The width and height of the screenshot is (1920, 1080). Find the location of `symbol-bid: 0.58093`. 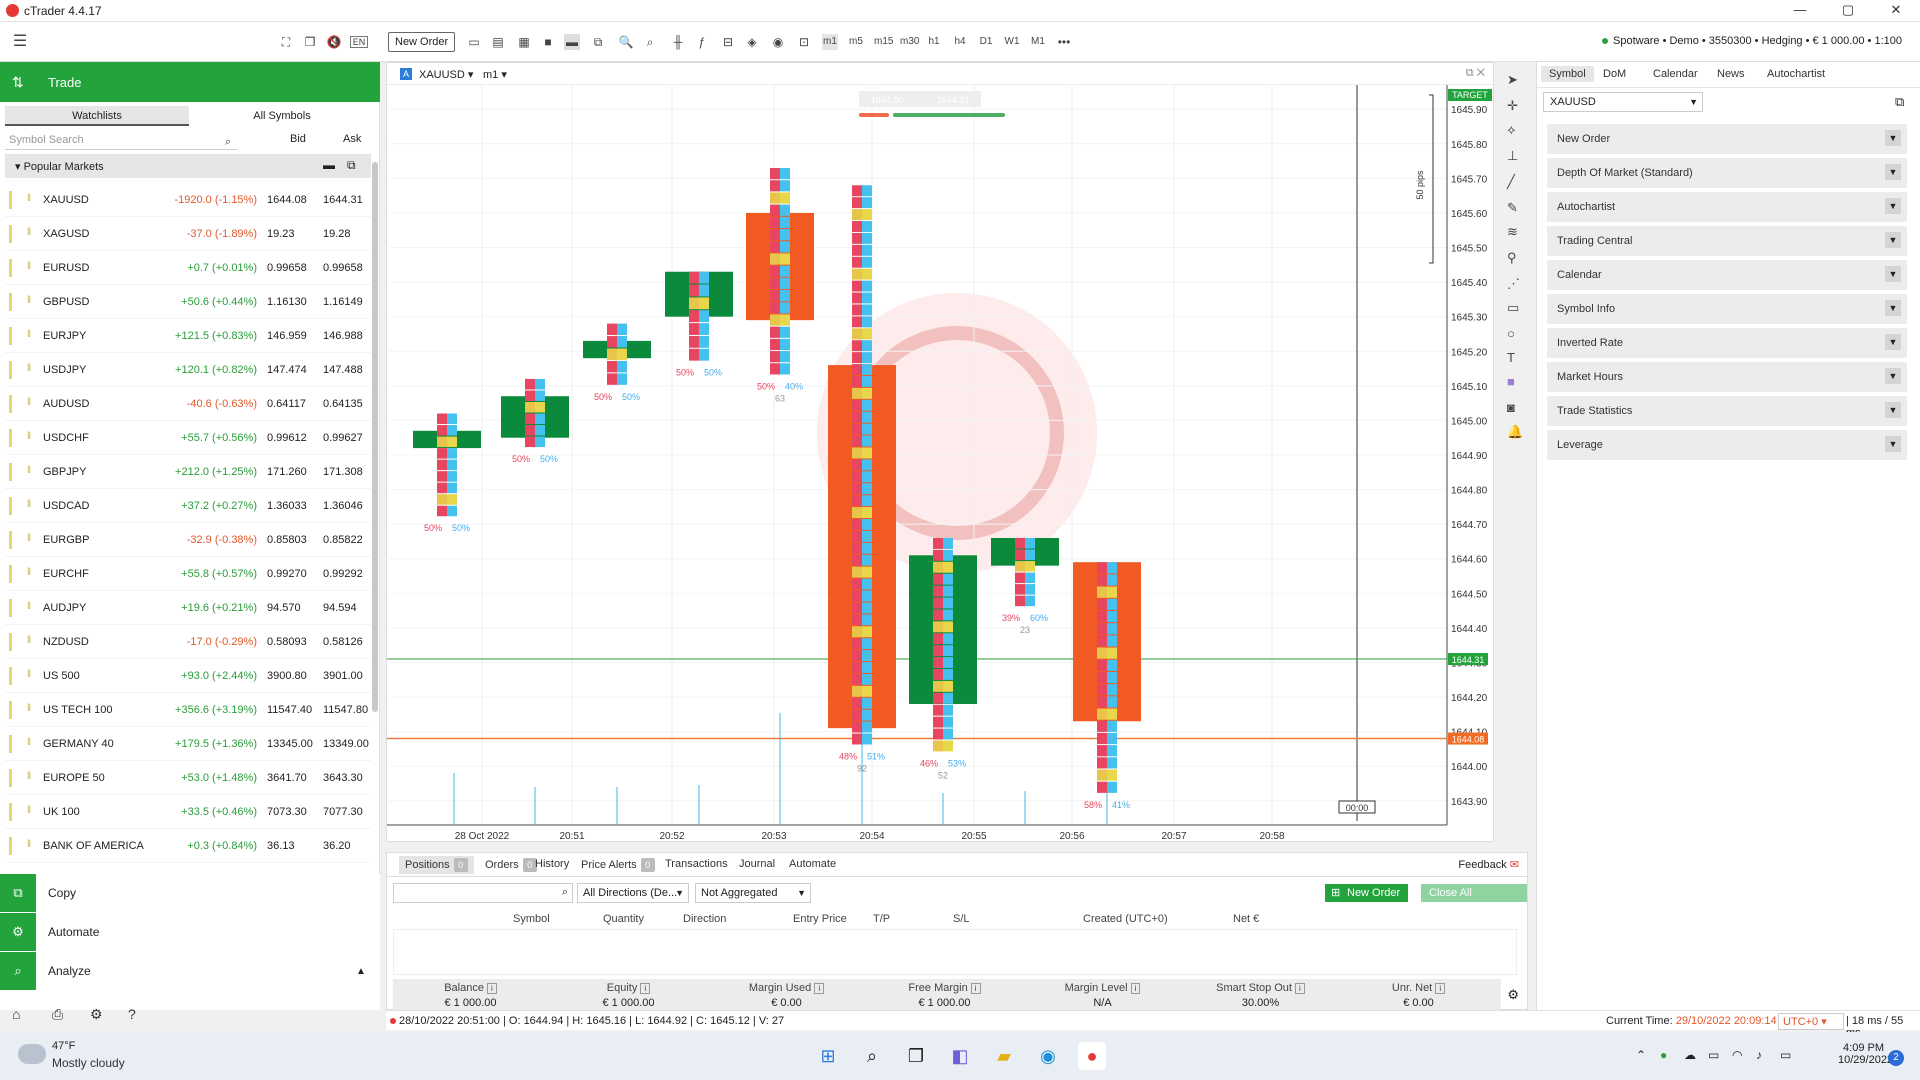

symbol-bid: 0.58093 is located at coordinates (287, 642).